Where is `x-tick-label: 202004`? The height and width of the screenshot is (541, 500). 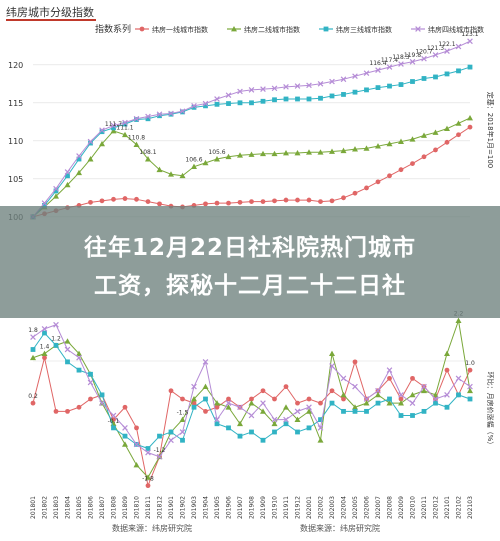 x-tick-label: 202004 is located at coordinates (344, 507).